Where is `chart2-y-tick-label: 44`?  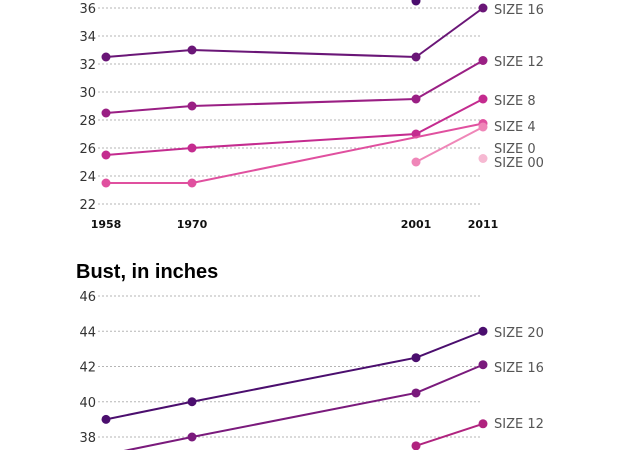
chart2-y-tick-label: 44 is located at coordinates (87, 332).